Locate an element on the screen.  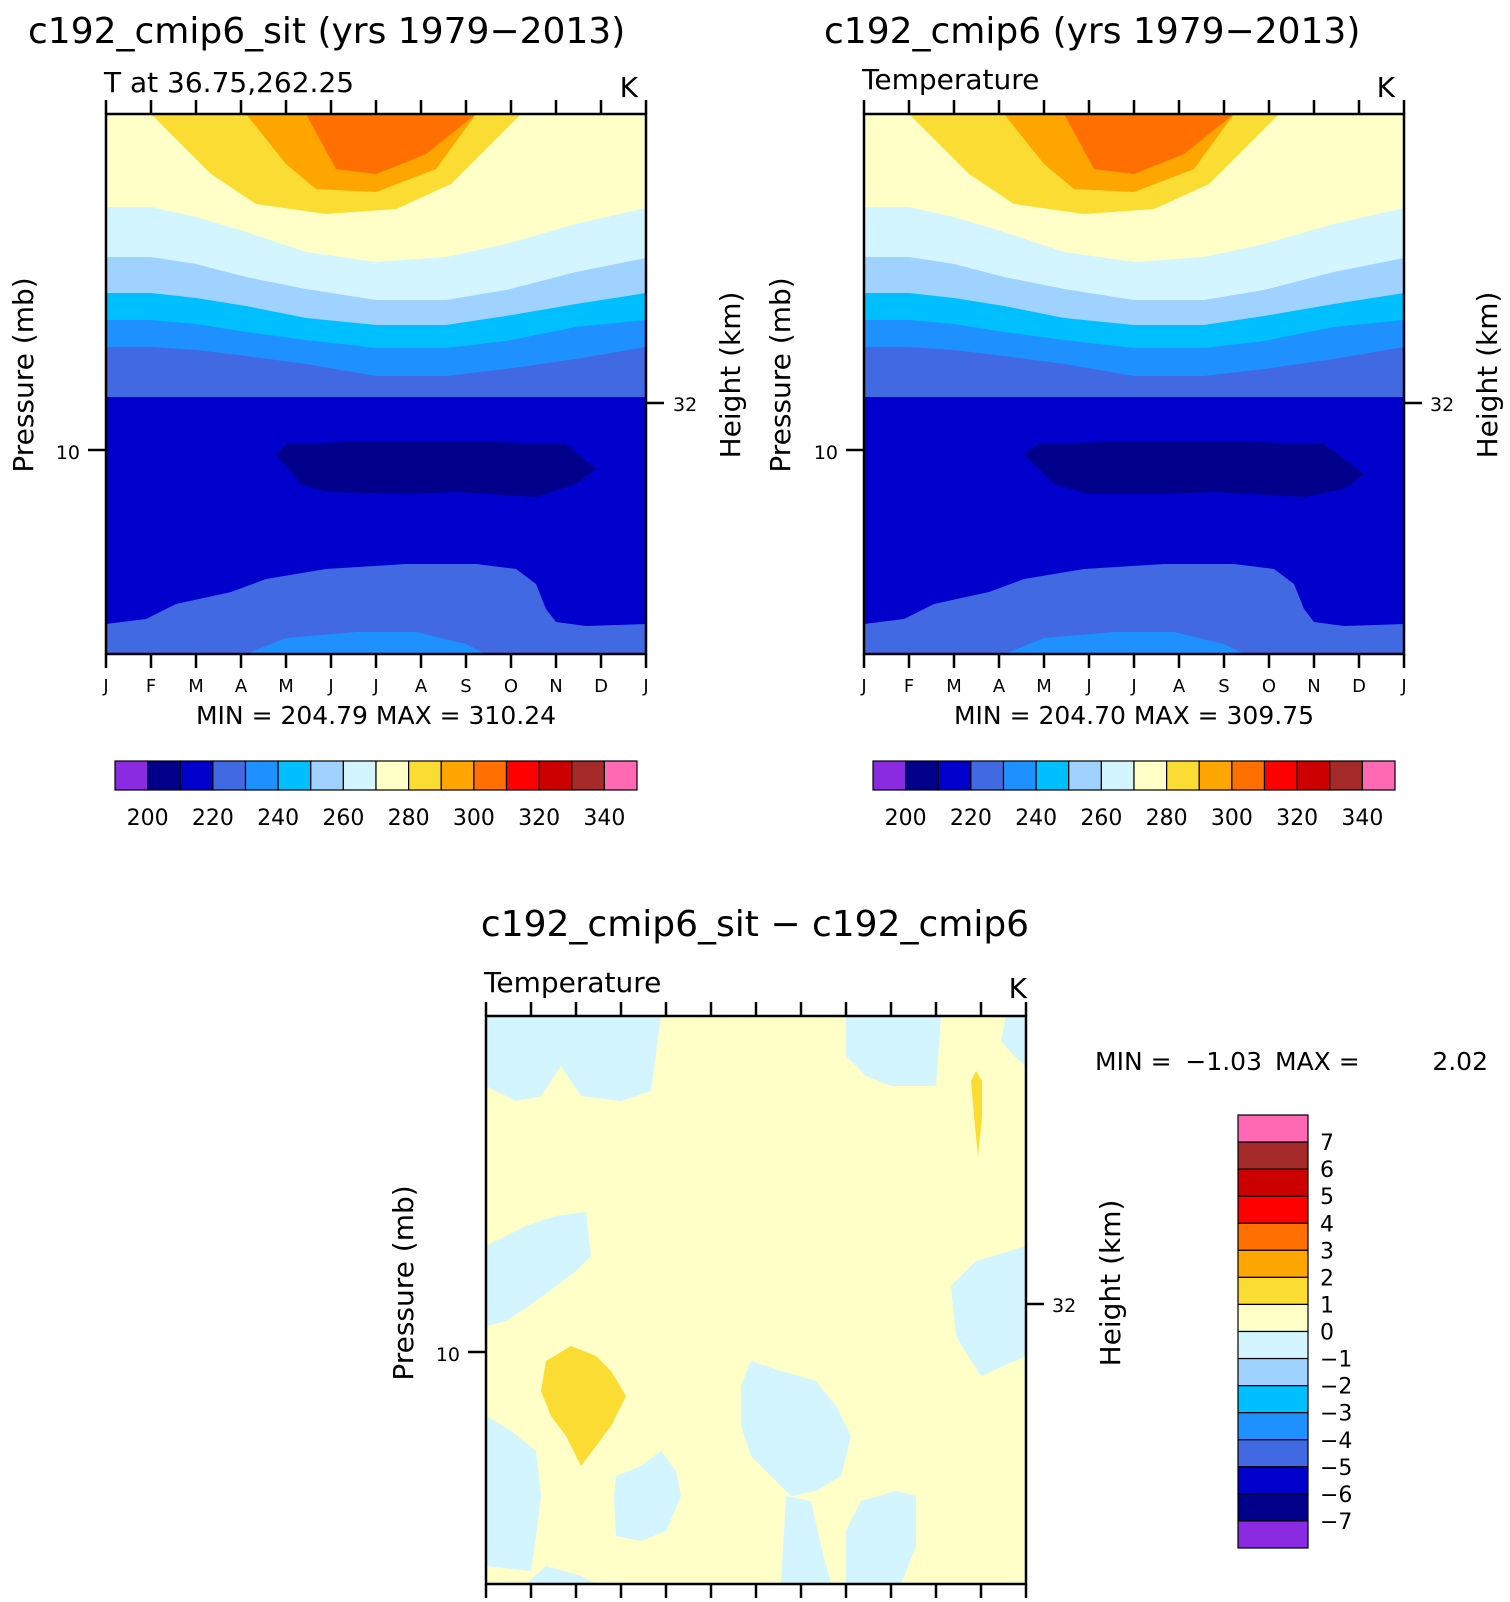
x-tick-label: N is located at coordinates (1313, 686).